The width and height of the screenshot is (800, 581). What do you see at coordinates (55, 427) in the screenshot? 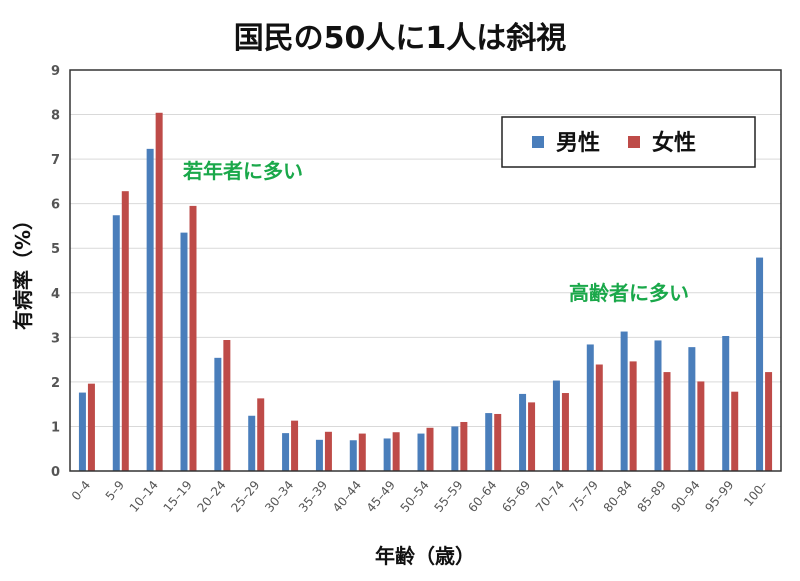
I see `y-tick-label: 1` at bounding box center [55, 427].